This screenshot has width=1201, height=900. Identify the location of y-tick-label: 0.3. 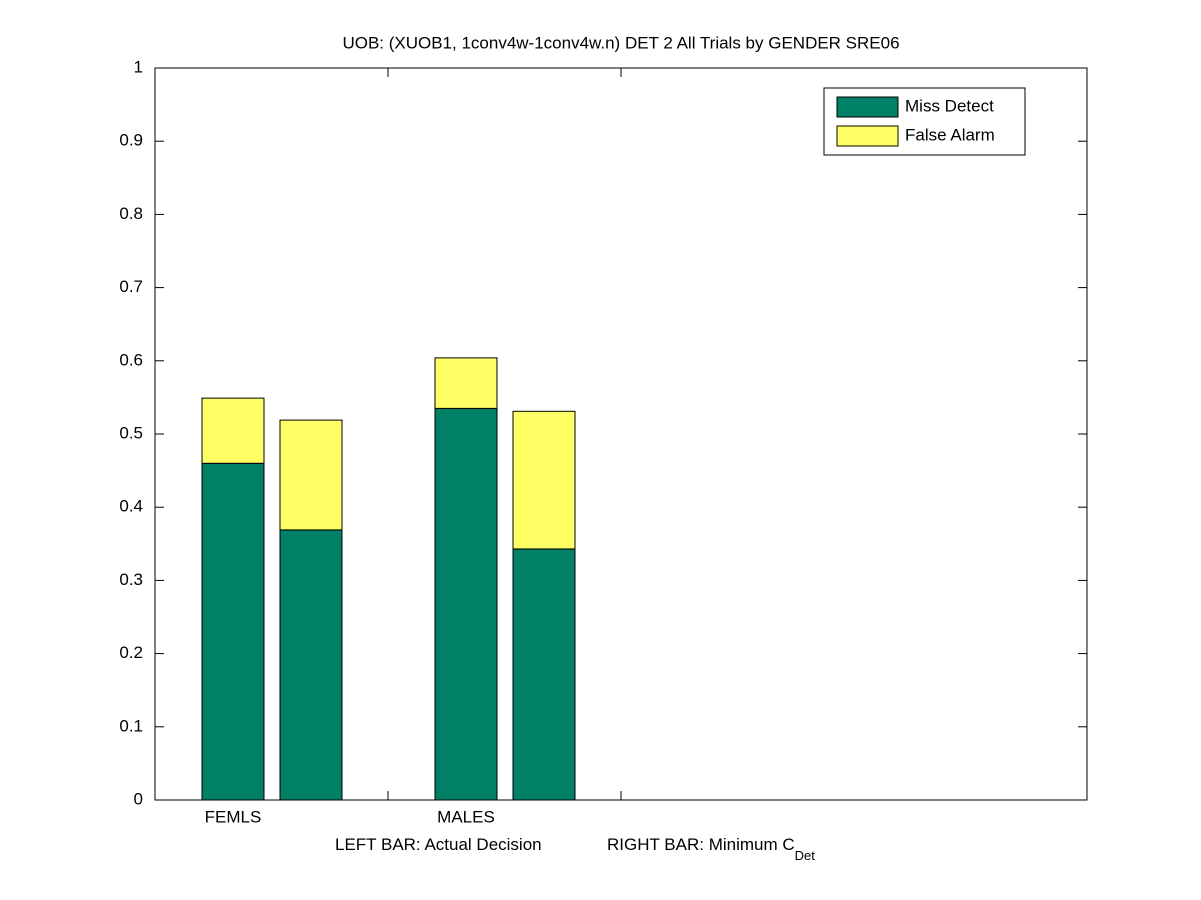
(131, 579).